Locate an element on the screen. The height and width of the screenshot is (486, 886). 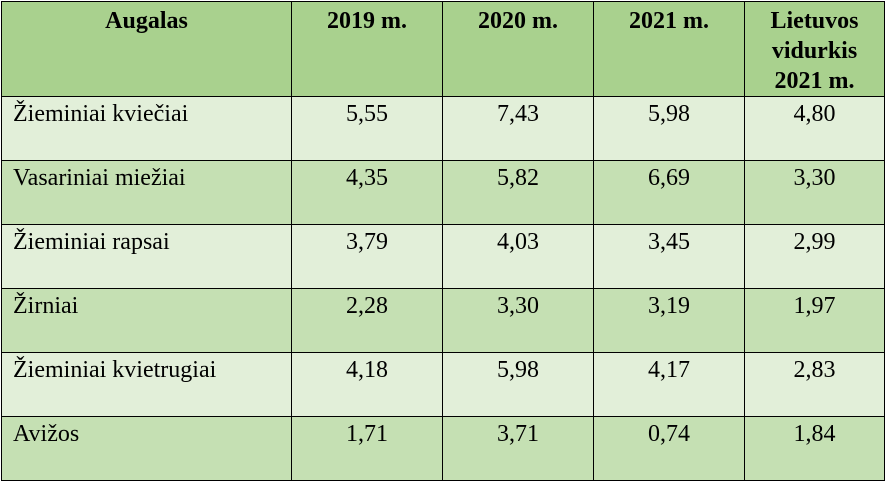
cell-2019: 3,79 is located at coordinates (367, 256).